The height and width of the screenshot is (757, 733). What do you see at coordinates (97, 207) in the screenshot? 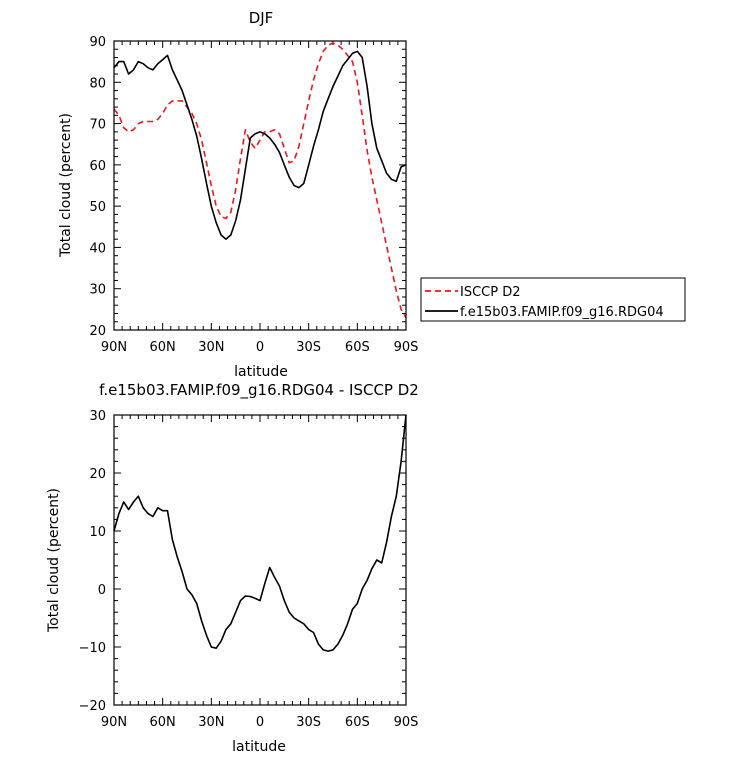
I see `y-tick-label: 50` at bounding box center [97, 207].